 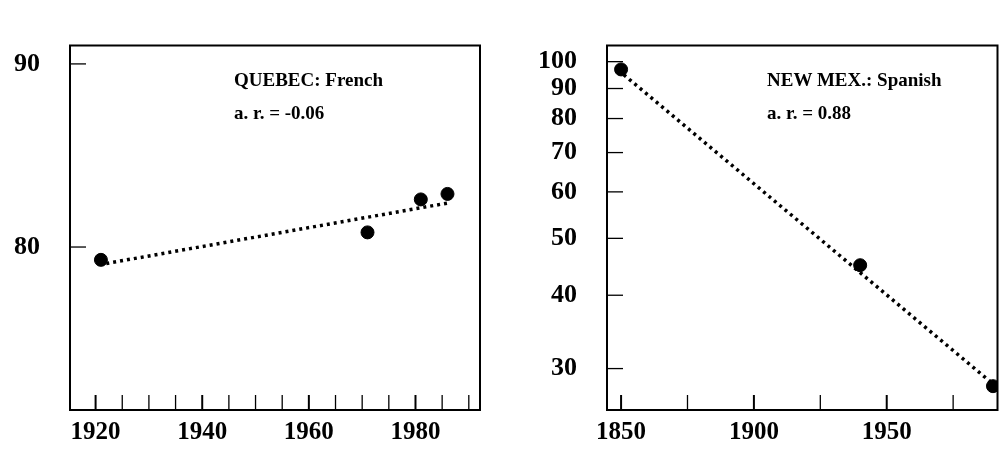 What do you see at coordinates (621, 431) in the screenshot?
I see `x-tick-label: 1850` at bounding box center [621, 431].